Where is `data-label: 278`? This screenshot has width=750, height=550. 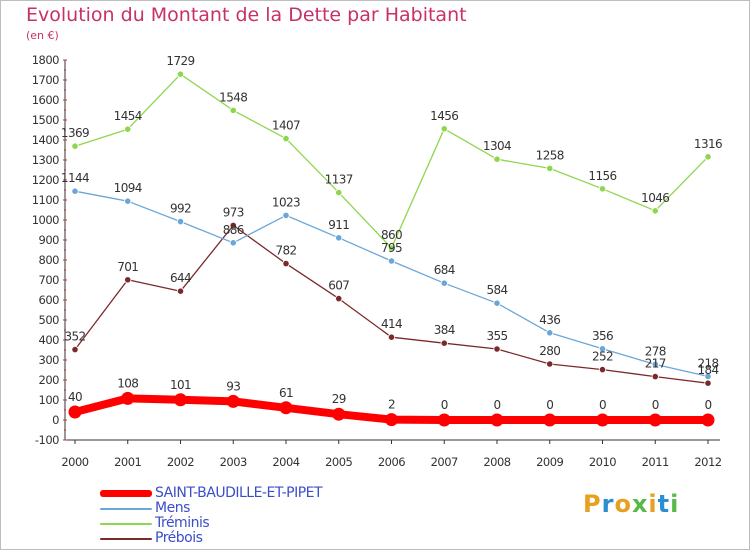 data-label: 278 is located at coordinates (655, 351).